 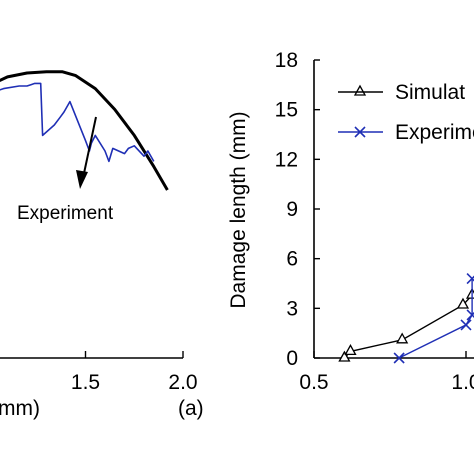 What do you see at coordinates (286, 110) in the screenshot?
I see `right-y-tick-label: 15` at bounding box center [286, 110].